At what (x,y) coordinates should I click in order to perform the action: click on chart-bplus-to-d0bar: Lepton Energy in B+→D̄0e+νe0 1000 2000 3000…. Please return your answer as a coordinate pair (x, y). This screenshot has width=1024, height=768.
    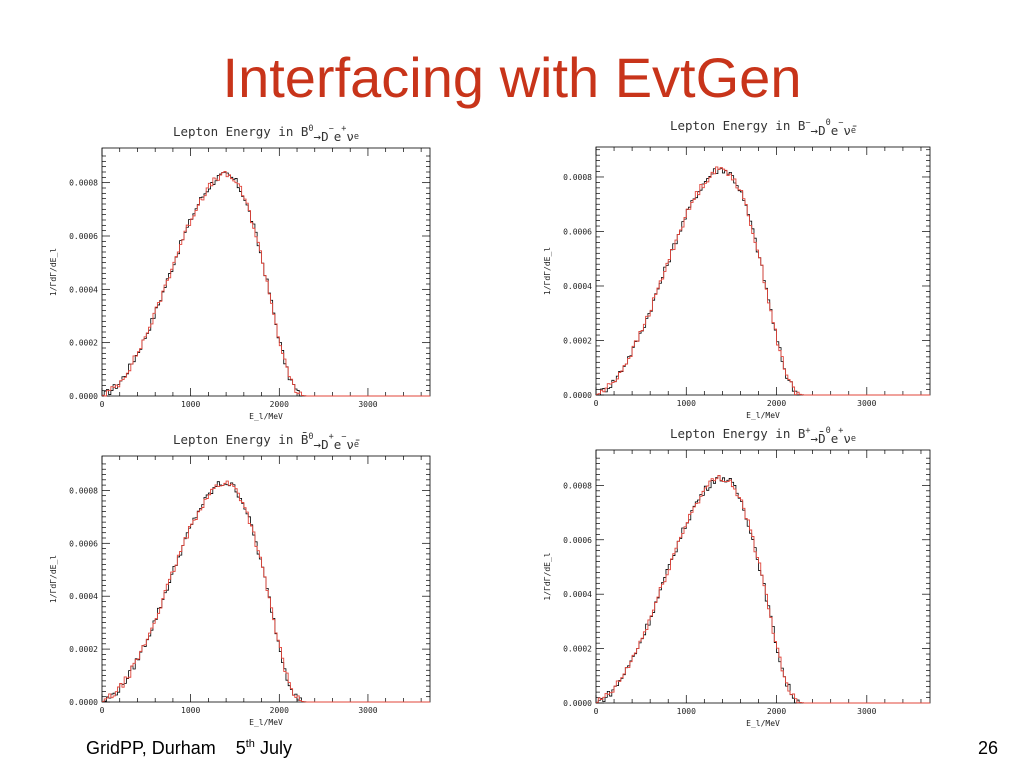
    Looking at the image, I should click on (737, 577).